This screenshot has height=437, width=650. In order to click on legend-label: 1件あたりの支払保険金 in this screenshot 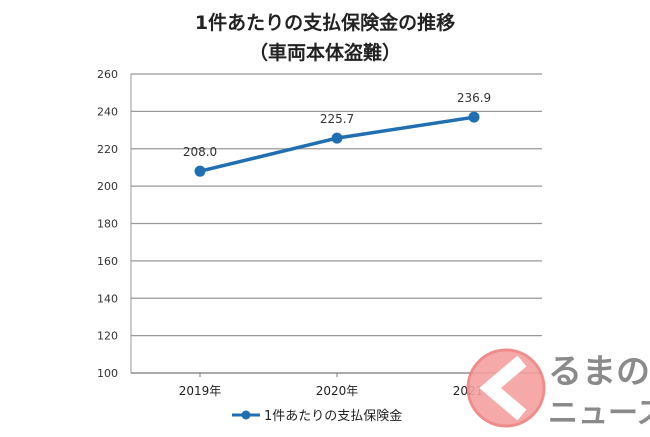, I will do `click(333, 416)`.